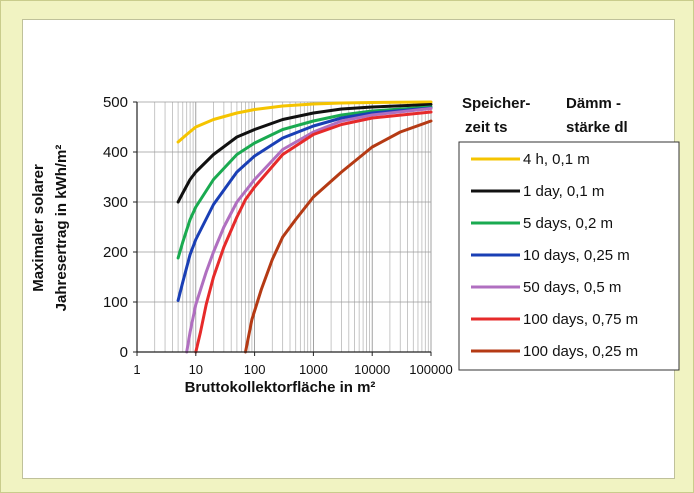 The image size is (694, 493). I want to click on legend-header-insulation-line1: Dämm -, so click(593, 103).